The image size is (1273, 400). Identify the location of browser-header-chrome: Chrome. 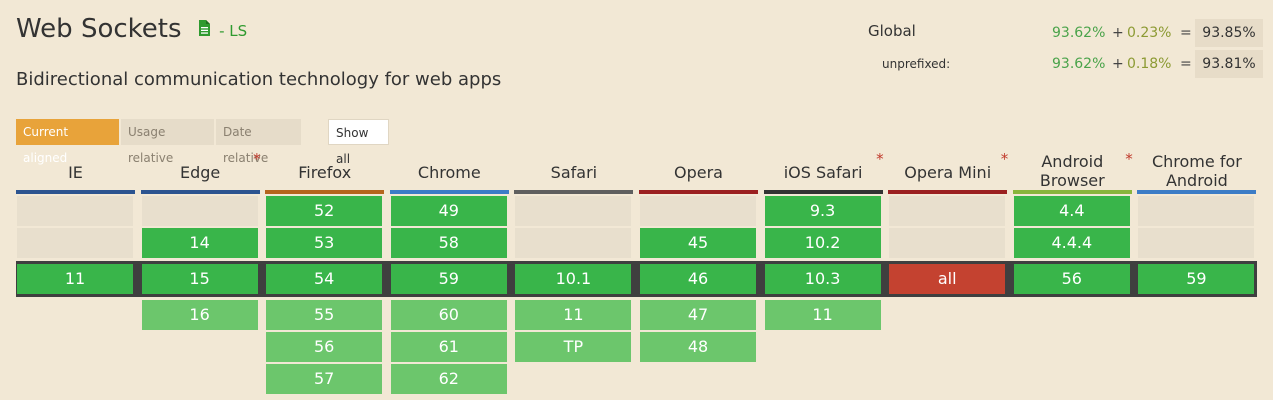
(449, 172).